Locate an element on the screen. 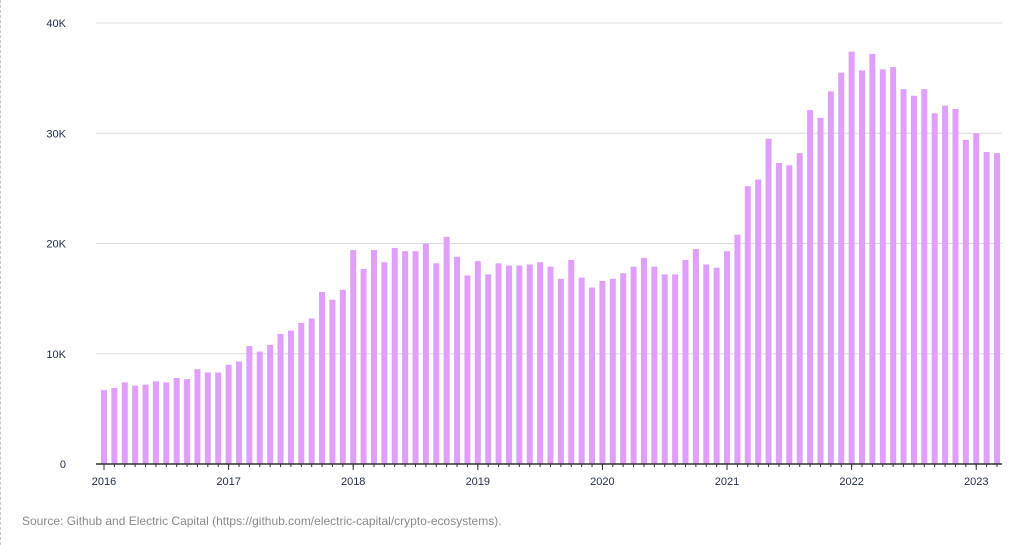 The height and width of the screenshot is (545, 1024). x-tick-label: 2017 is located at coordinates (228, 482).